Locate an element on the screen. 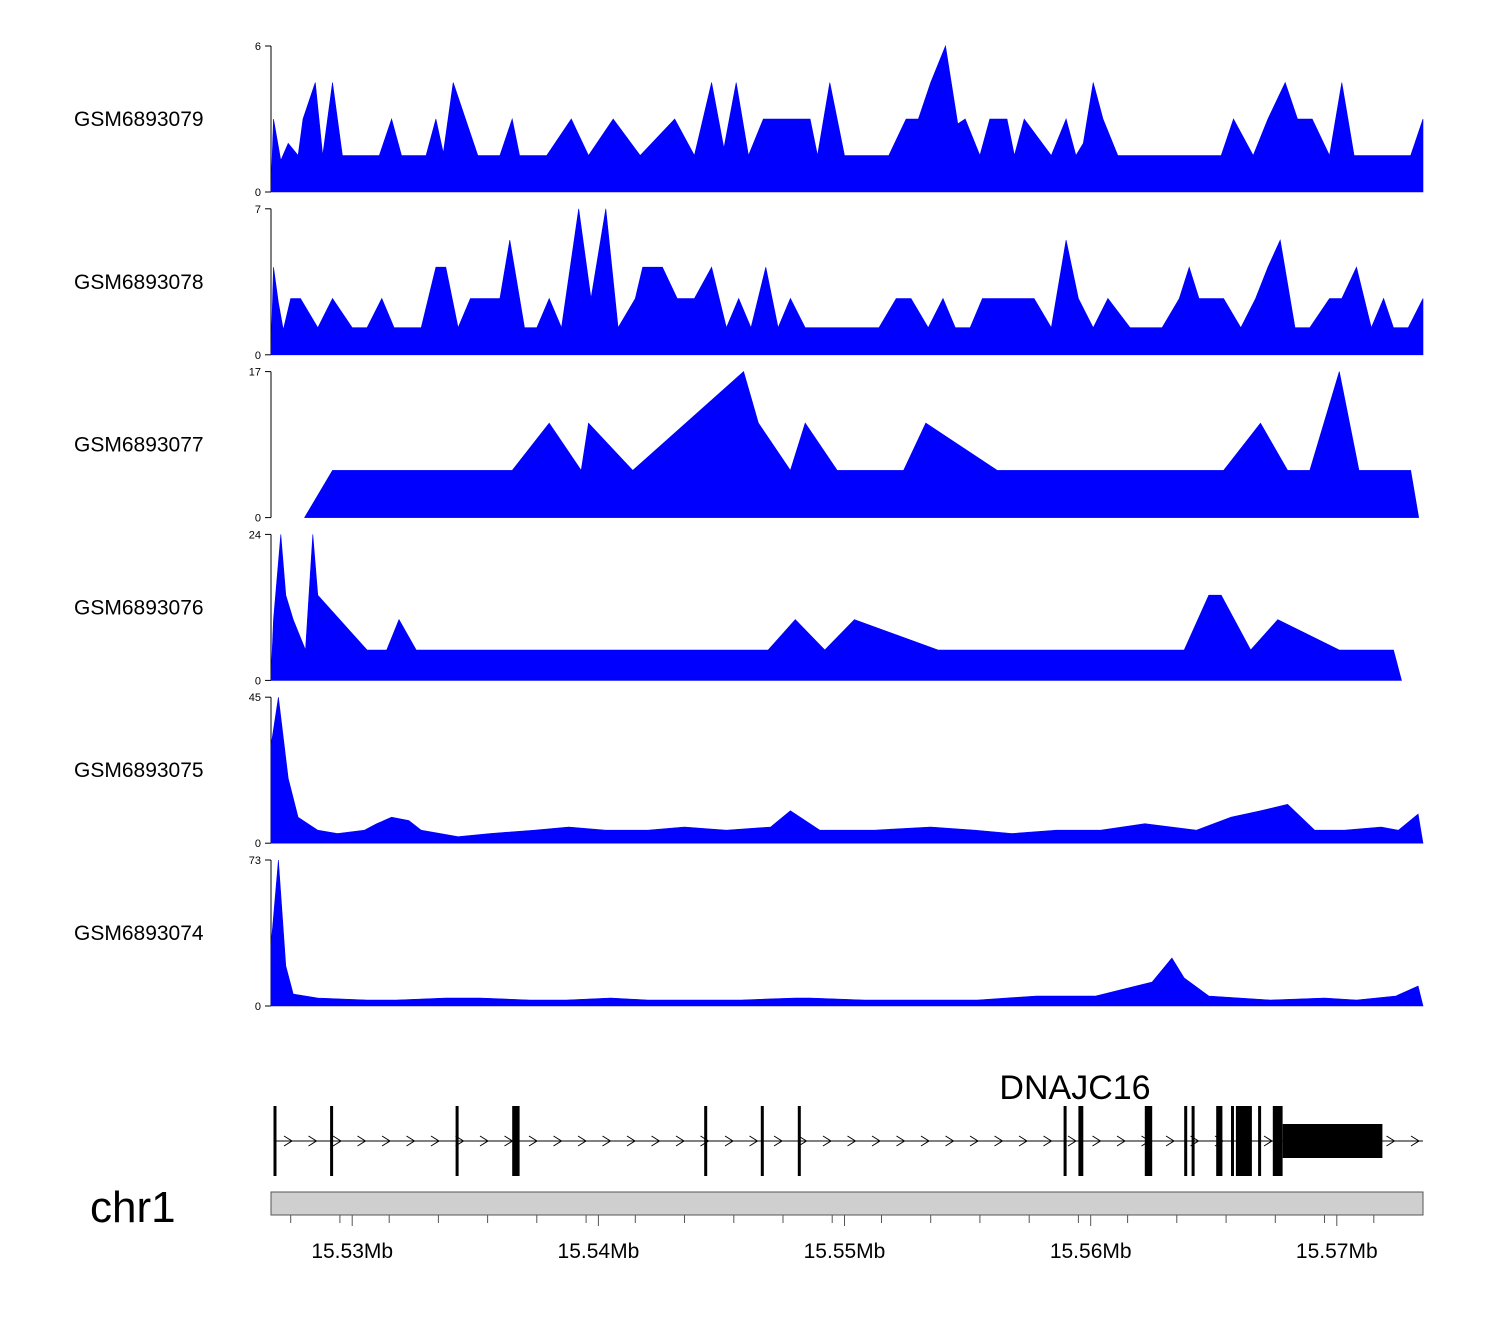  track-GSM6893079: GSM6893079 6 0 is located at coordinates (749, 120).